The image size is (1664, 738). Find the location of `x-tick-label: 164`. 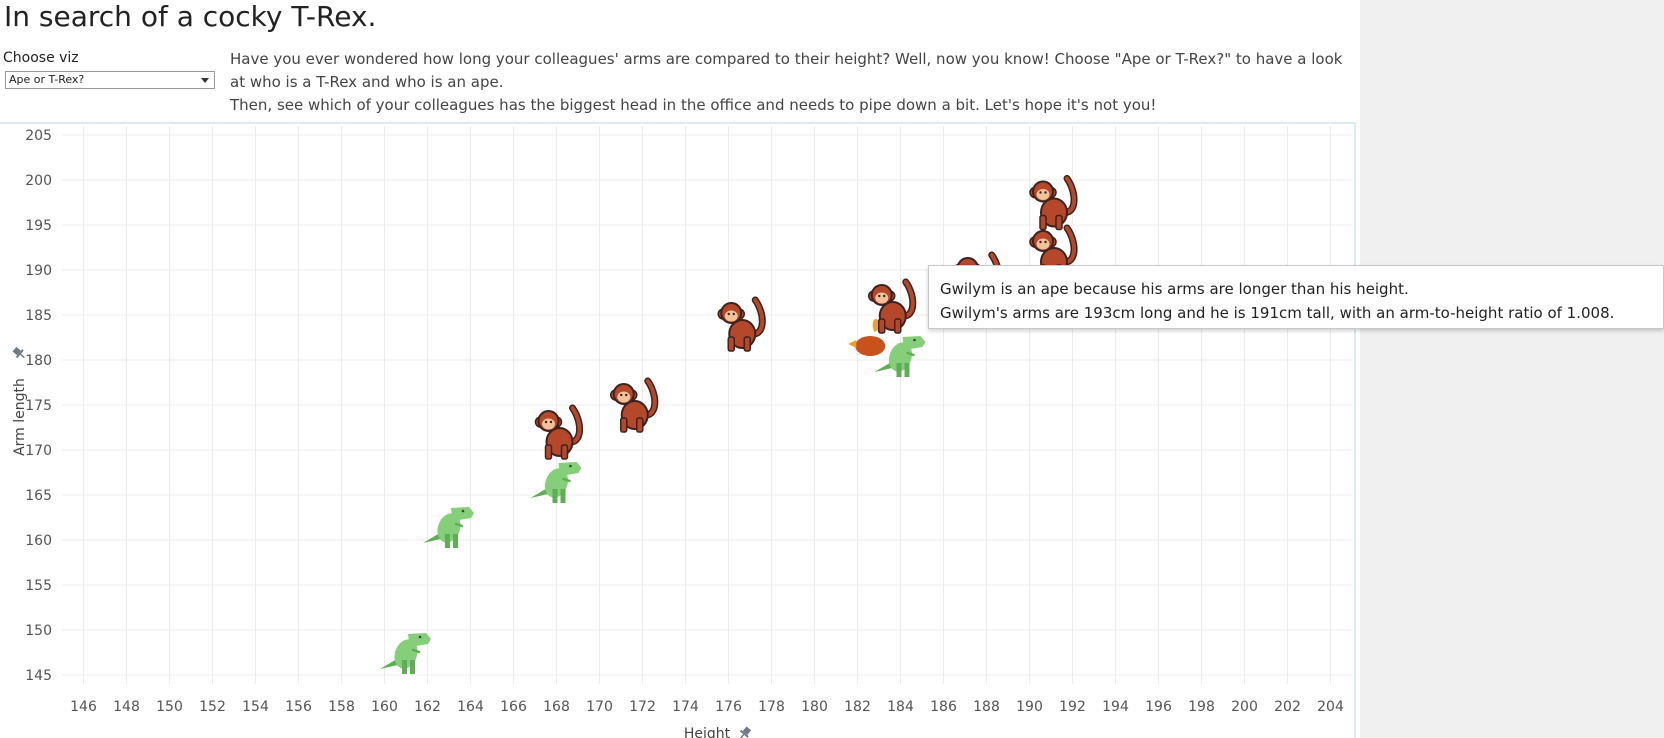

x-tick-label: 164 is located at coordinates (470, 707).